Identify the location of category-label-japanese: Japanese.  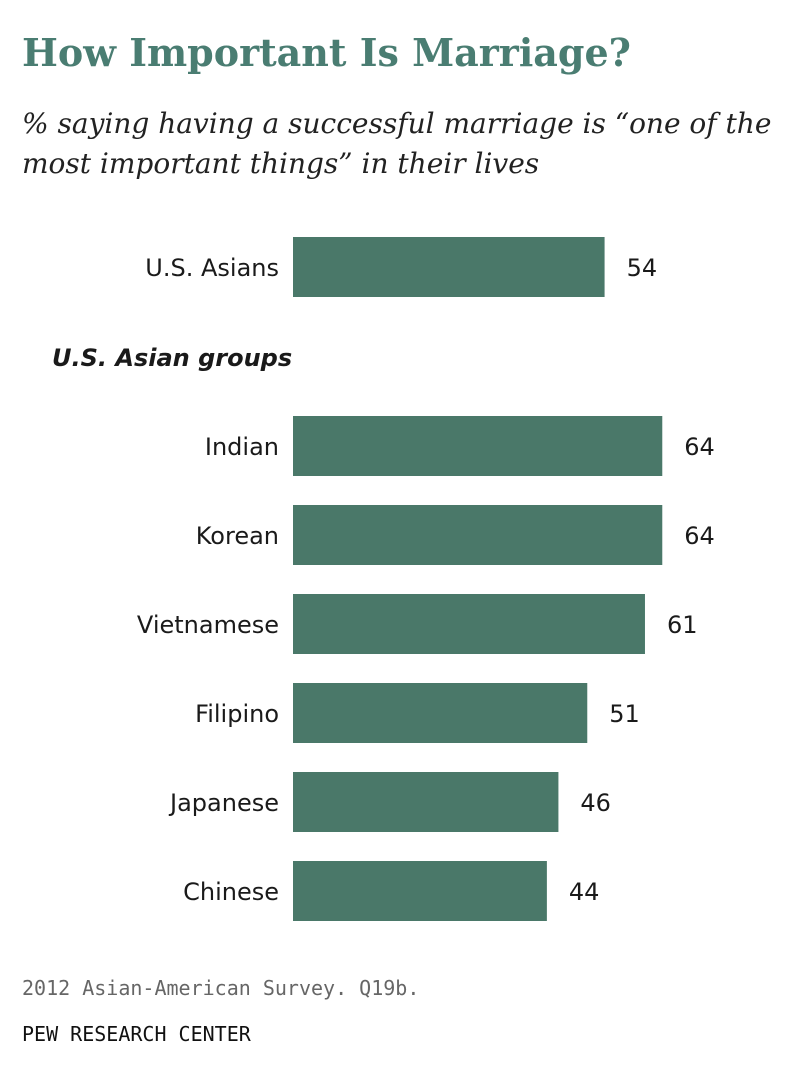
(223, 803).